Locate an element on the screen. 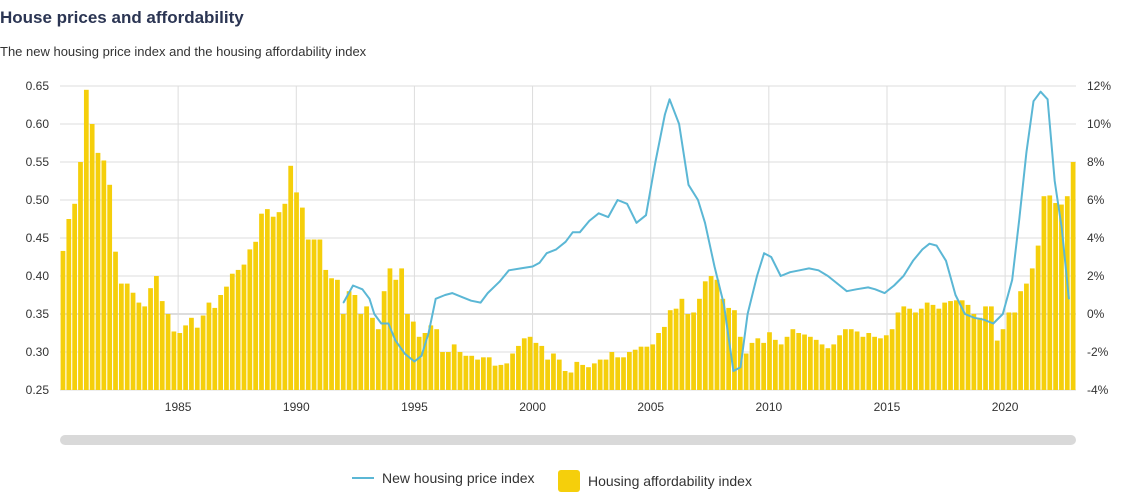  legend-item-bar: Housing affordability index is located at coordinates (655, 481).